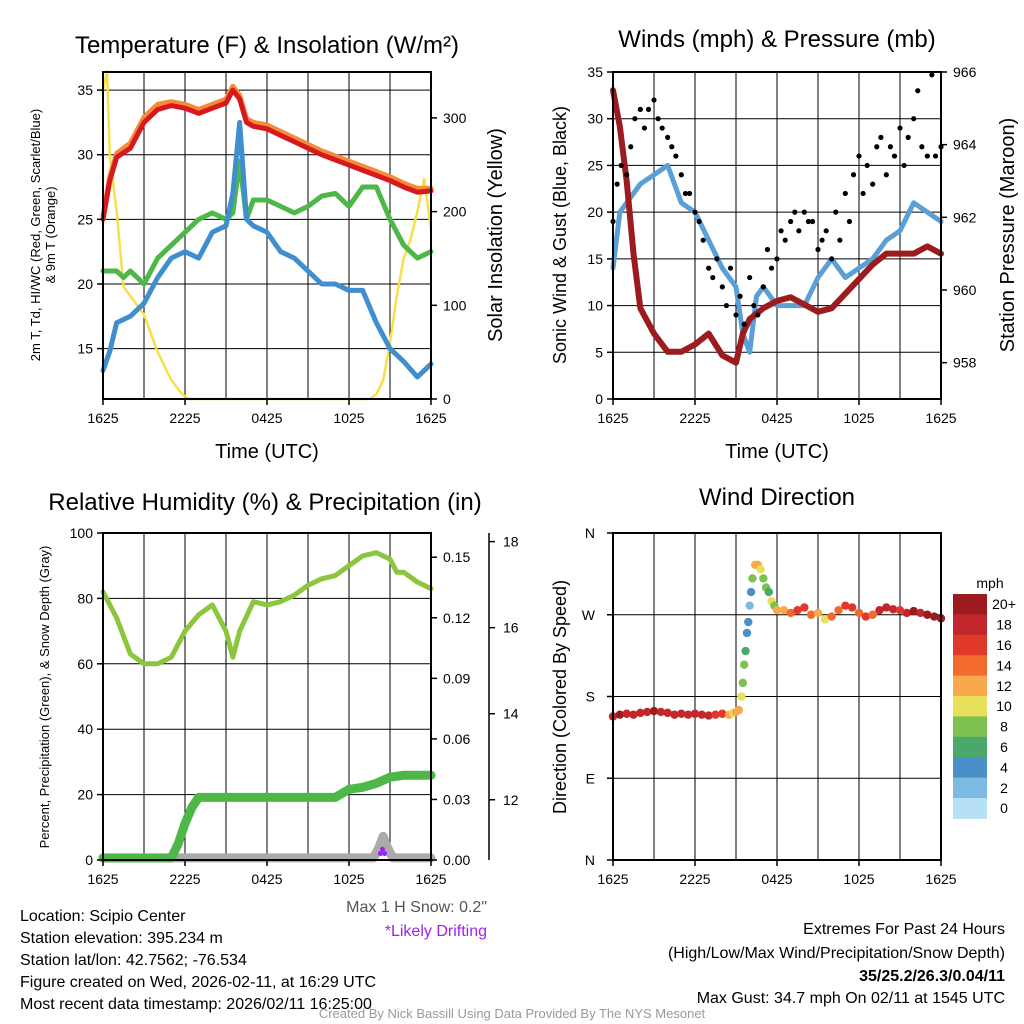  I want to click on extremes-values: 35/25.2/26.3/0.04/11, so click(932, 976).